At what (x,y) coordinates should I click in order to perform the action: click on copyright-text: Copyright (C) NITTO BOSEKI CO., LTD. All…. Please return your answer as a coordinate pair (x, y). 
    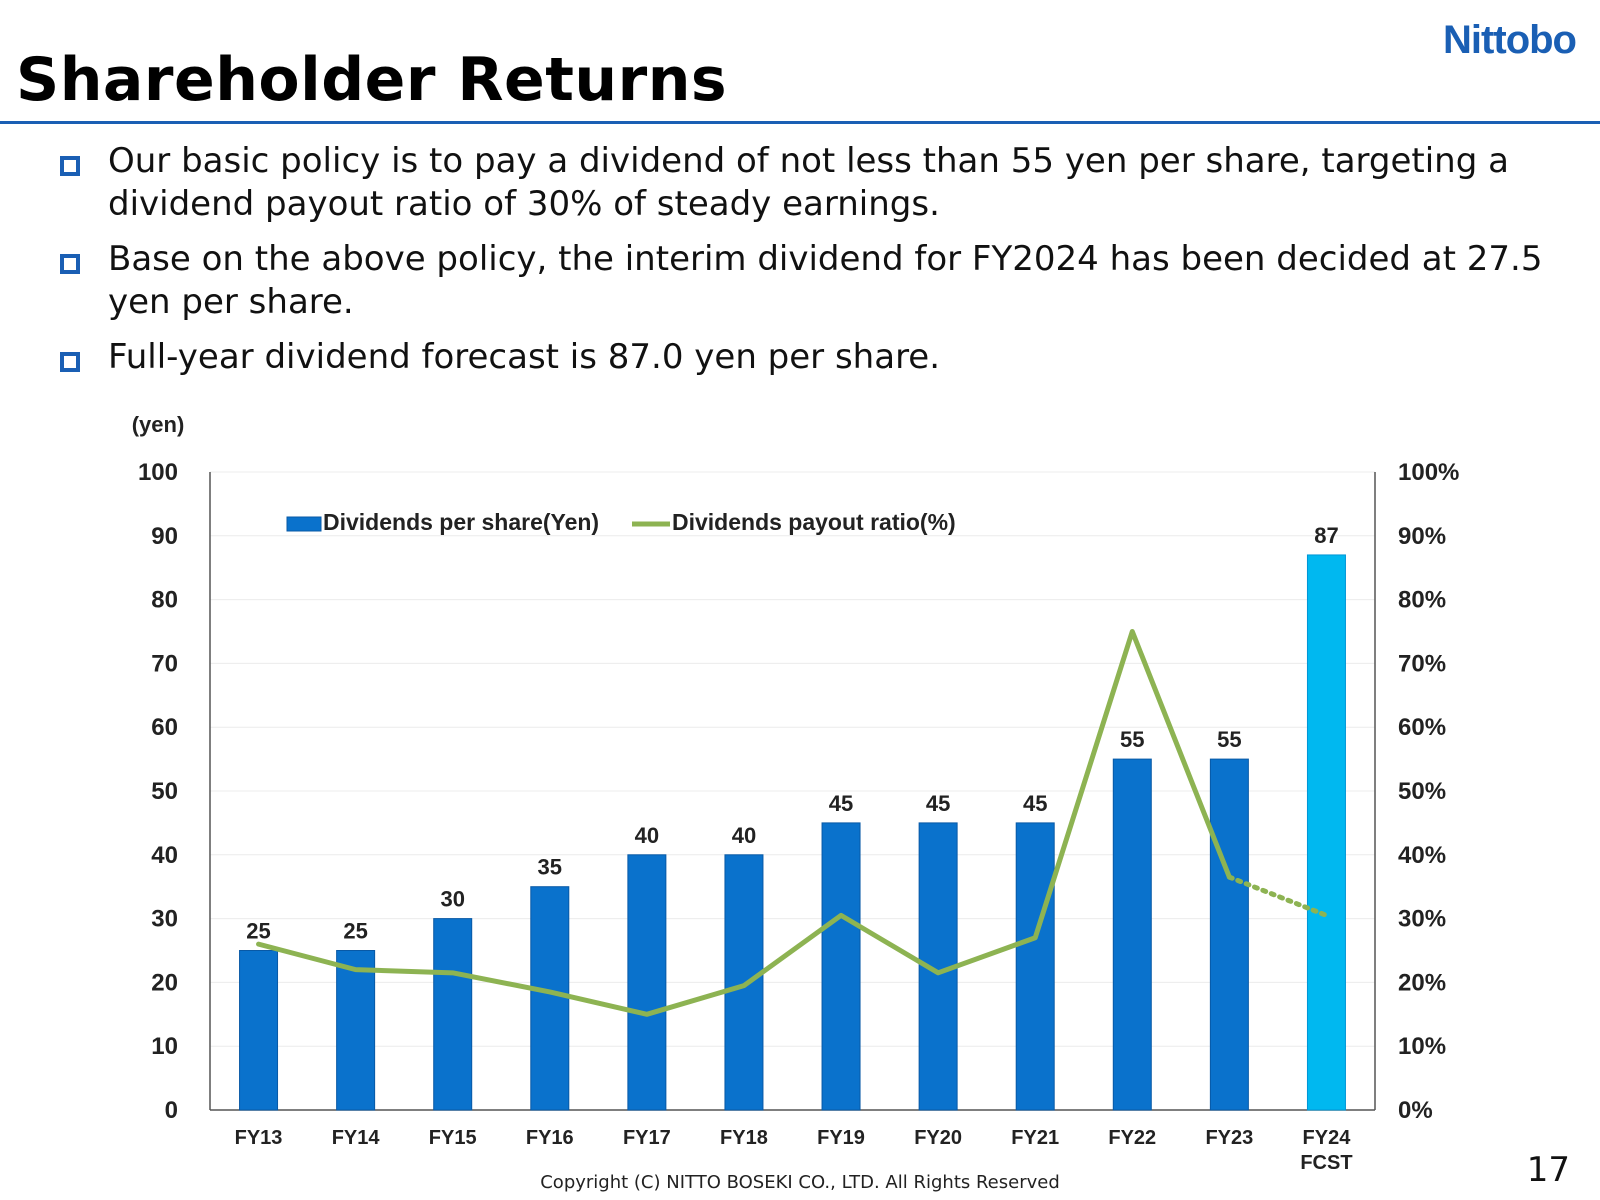
    Looking at the image, I should click on (800, 1182).